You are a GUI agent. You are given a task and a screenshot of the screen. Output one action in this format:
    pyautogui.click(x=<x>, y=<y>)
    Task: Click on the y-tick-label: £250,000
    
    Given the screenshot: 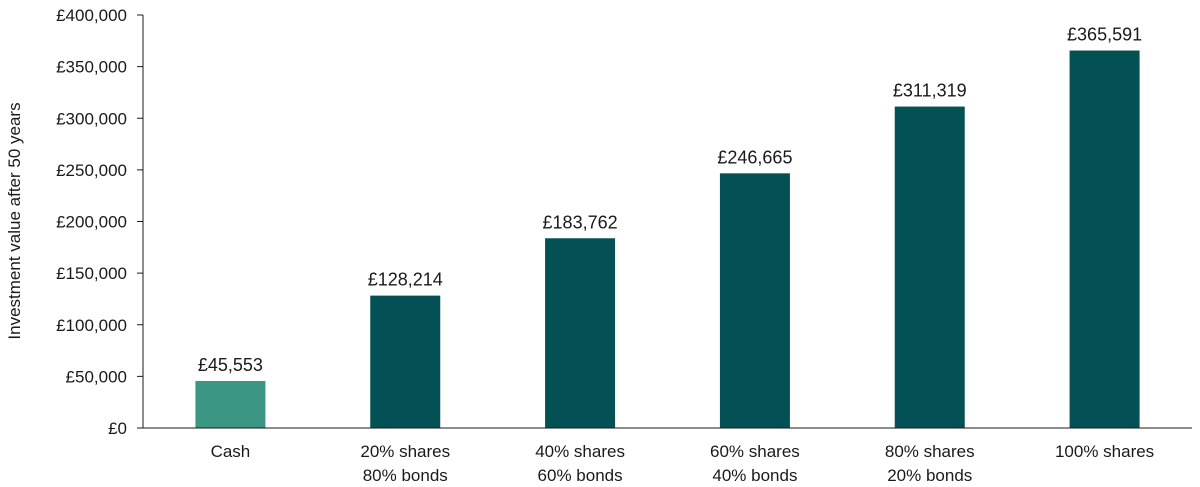 What is the action you would take?
    pyautogui.click(x=91, y=170)
    